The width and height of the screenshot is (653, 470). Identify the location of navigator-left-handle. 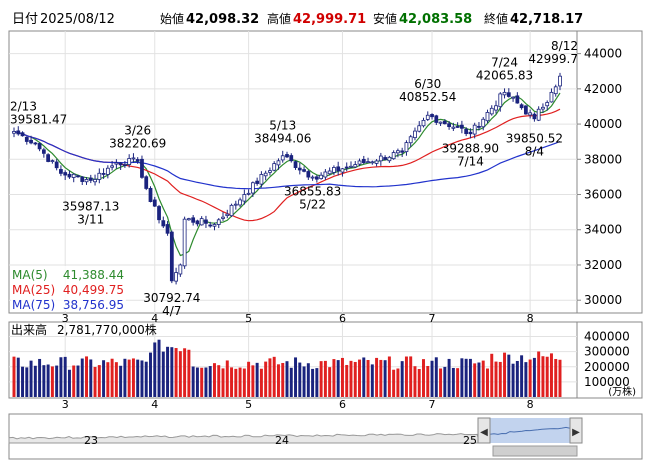
(484, 430).